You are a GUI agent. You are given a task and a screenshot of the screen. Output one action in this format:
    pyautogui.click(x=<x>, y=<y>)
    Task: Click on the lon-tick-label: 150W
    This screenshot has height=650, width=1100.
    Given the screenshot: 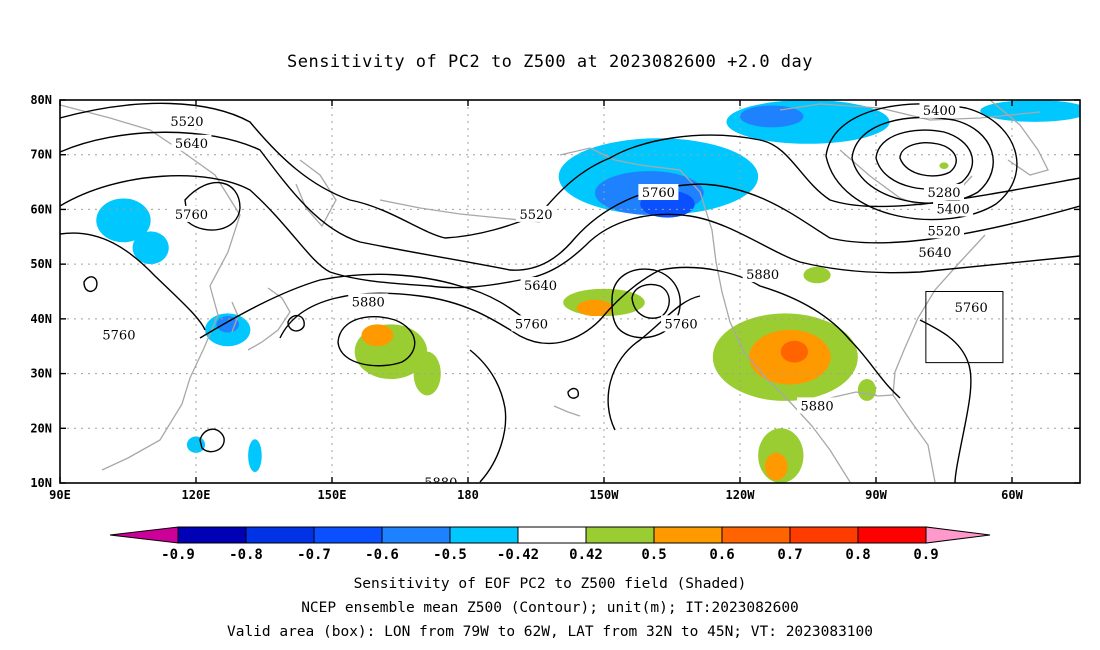 What is the action you would take?
    pyautogui.click(x=605, y=495)
    